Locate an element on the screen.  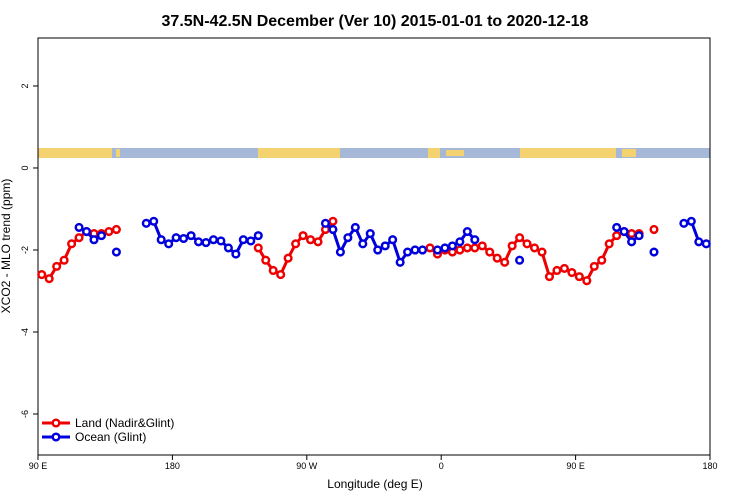
land-ocean-strip is located at coordinates (374, 153).